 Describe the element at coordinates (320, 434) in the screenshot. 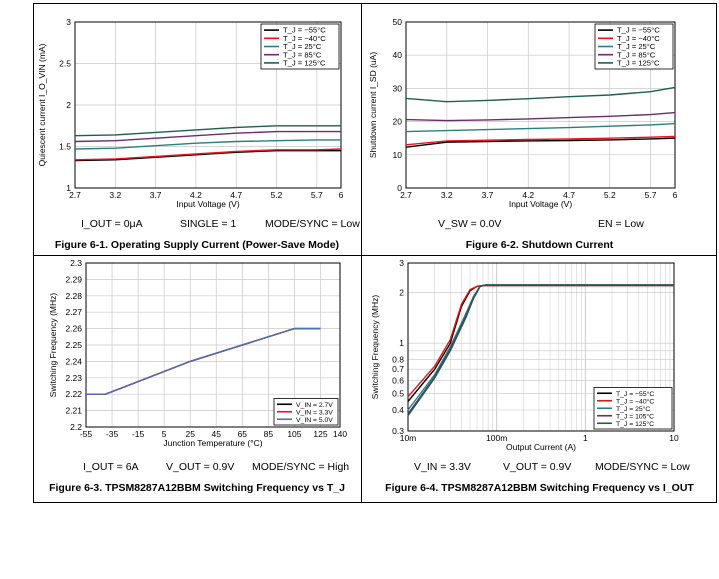

I see `x-tick-label: 125` at that location.